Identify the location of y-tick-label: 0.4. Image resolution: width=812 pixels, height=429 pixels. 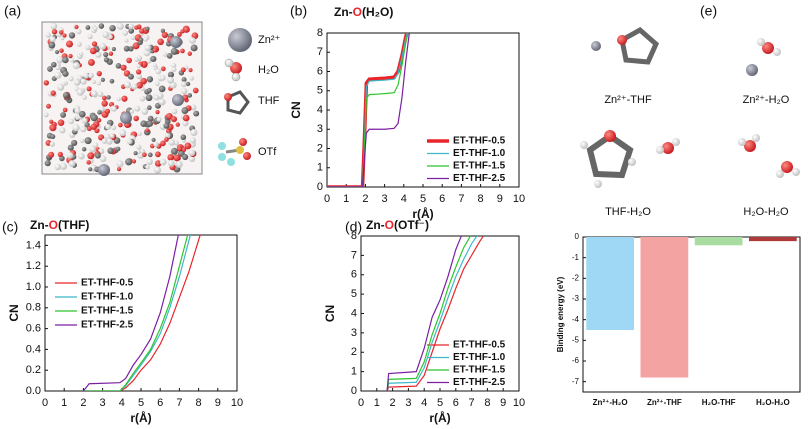
(33, 349).